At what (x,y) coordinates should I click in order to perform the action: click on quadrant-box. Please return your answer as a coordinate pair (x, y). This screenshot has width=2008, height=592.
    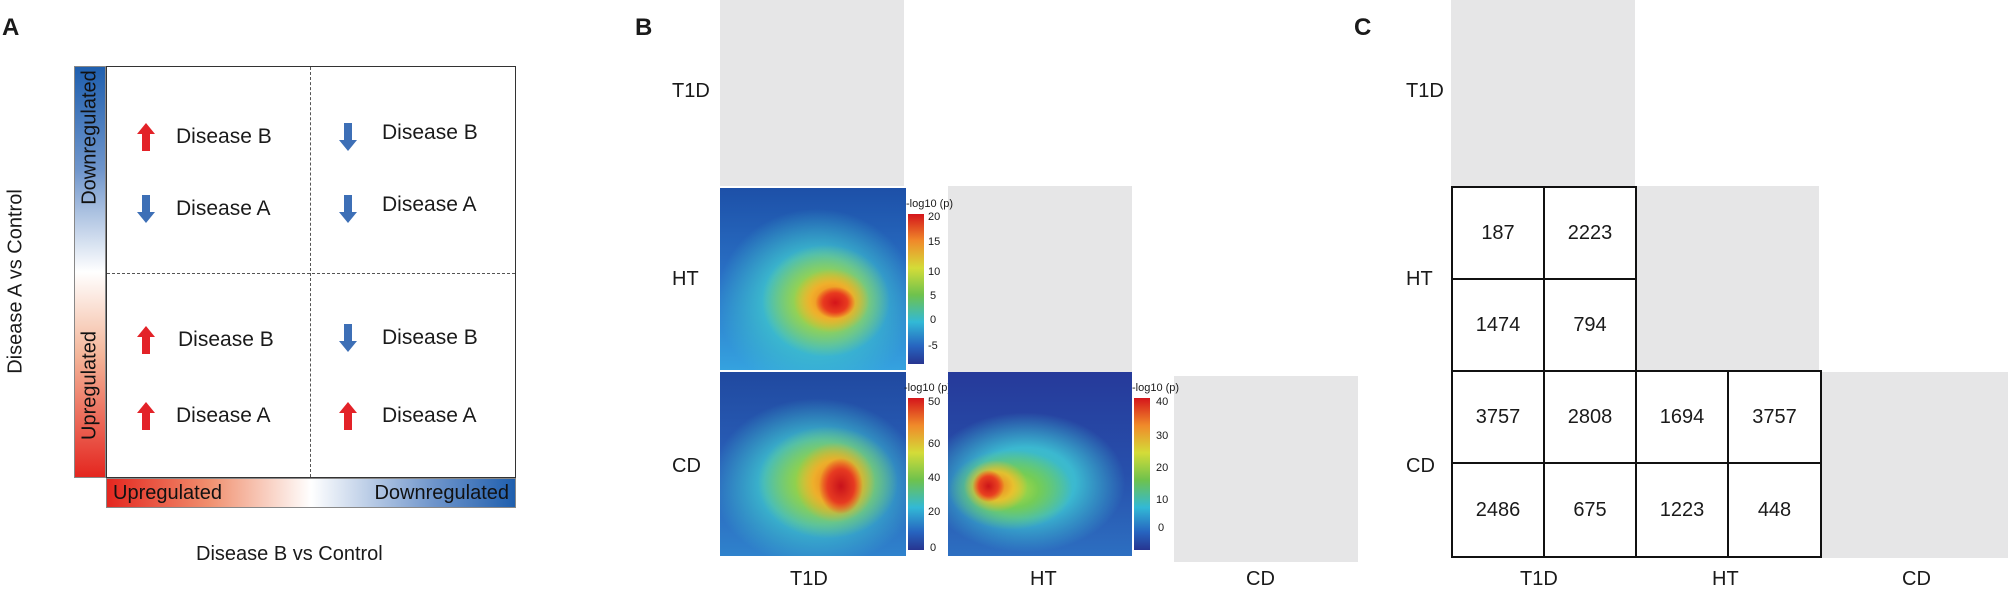
    Looking at the image, I should click on (311, 272).